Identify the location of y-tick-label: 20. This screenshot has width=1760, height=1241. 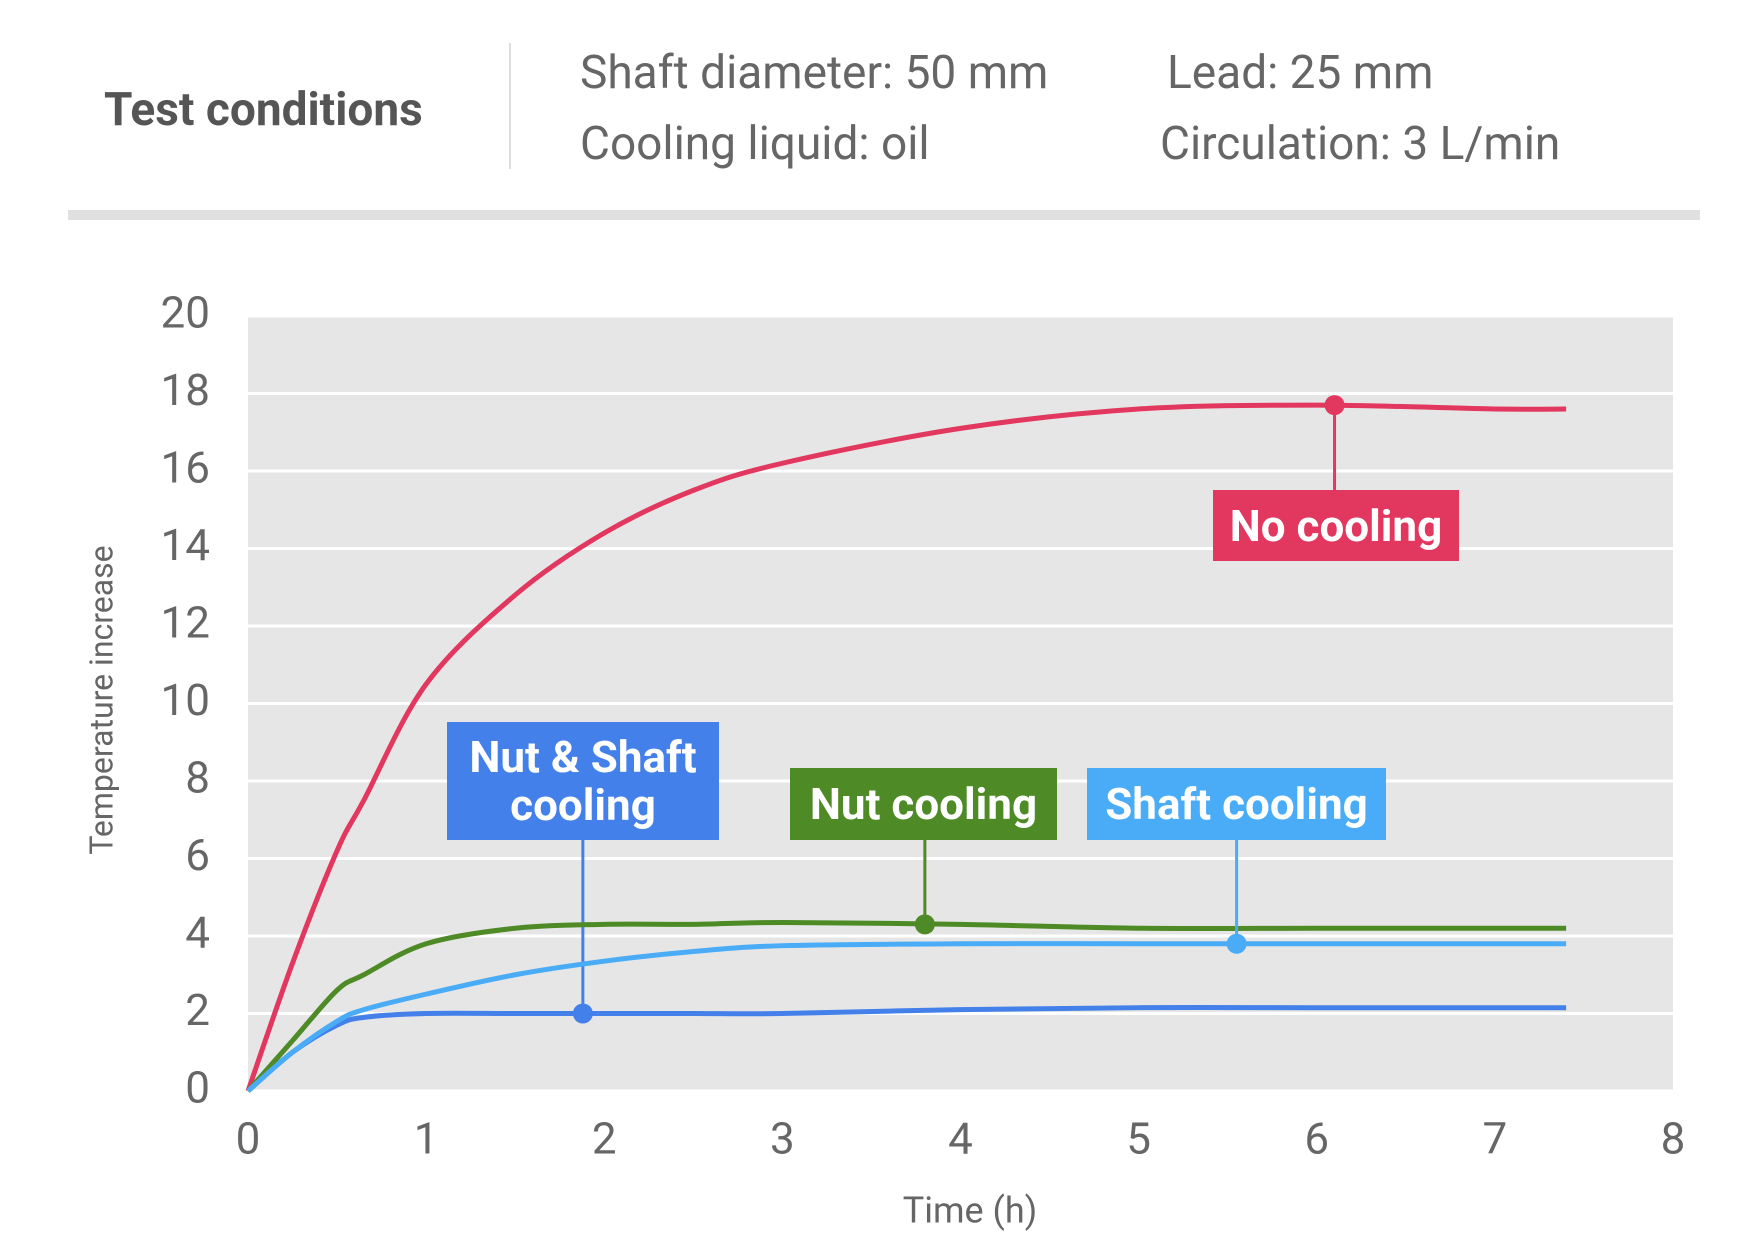
(185, 313).